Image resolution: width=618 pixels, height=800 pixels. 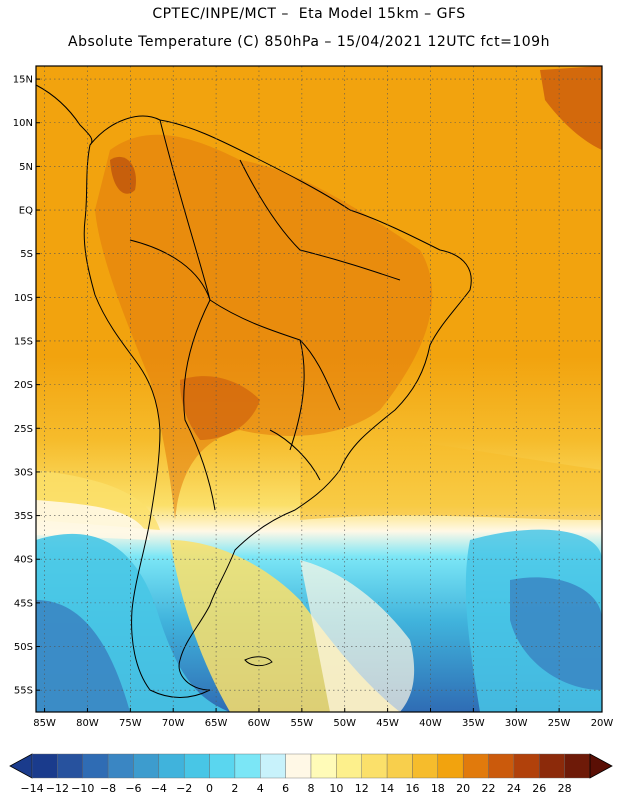 I want to click on lon-tick-label: 50W, so click(x=344, y=723).